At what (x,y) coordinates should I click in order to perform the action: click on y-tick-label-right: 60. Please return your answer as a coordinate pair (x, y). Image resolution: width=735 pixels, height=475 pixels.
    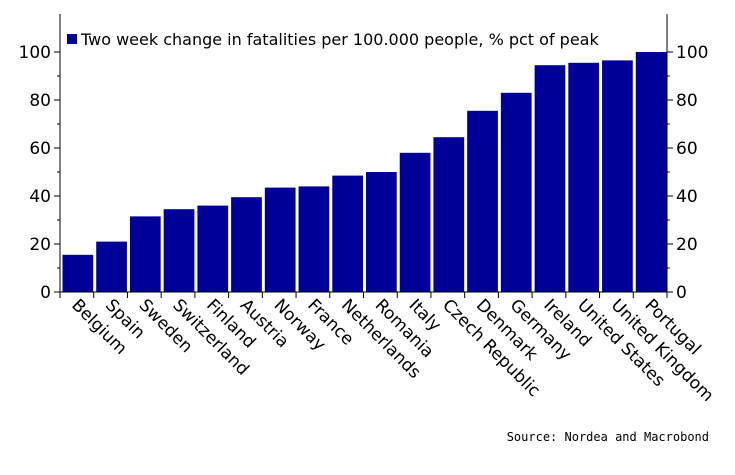
    Looking at the image, I should click on (687, 149).